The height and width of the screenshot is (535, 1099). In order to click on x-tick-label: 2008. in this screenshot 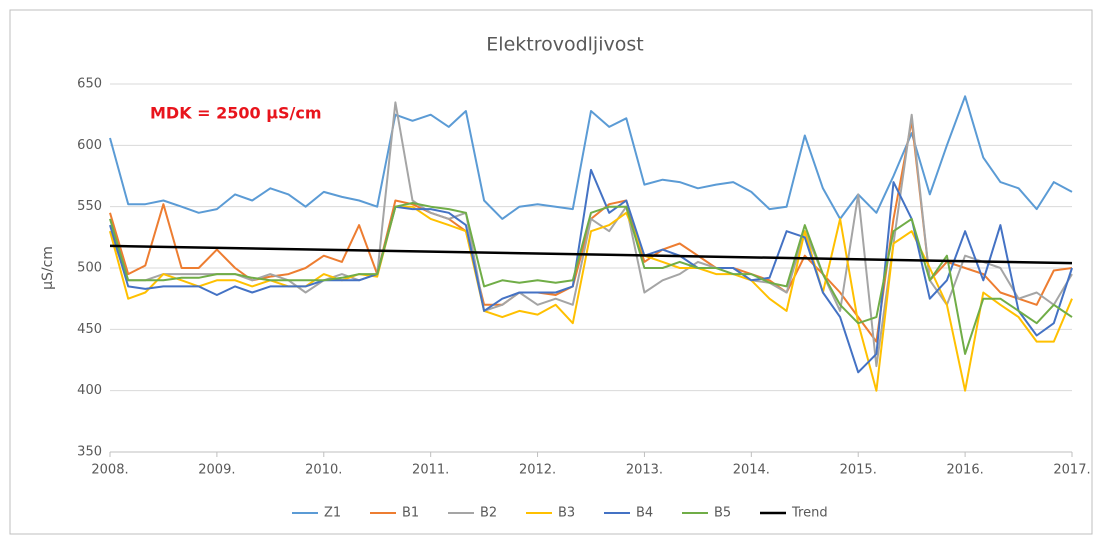, I will do `click(109, 470)`.